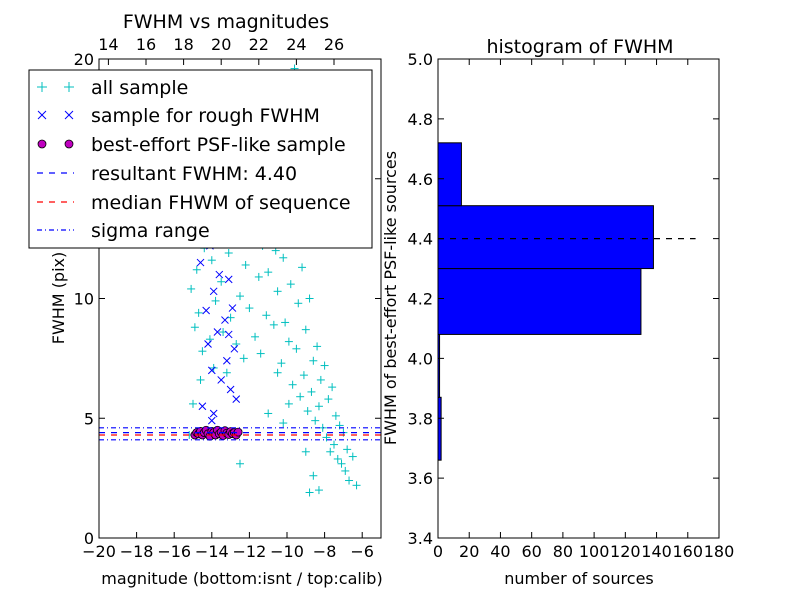 The height and width of the screenshot is (600, 800). I want to click on legend-entry-psf-sample: best-effort PSF-like sample, so click(191, 145).